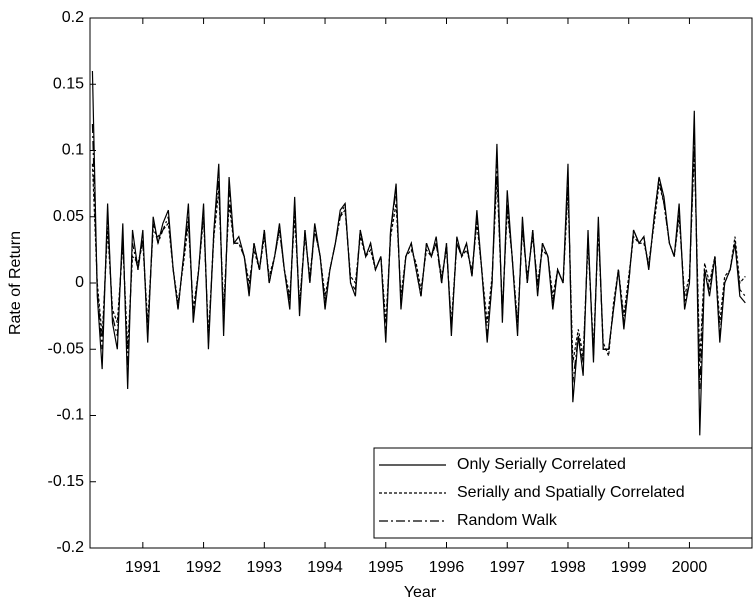  I want to click on legend-label: Random Walk, so click(507, 520).